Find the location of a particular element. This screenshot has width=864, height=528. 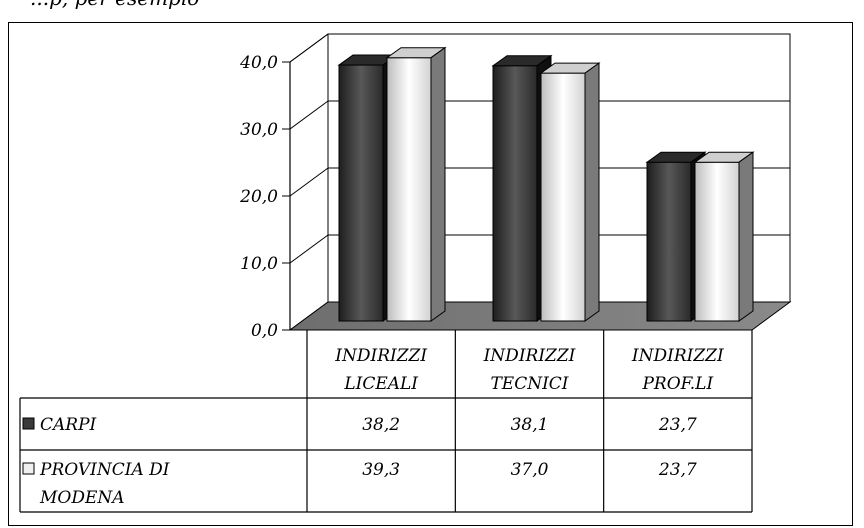

header-fragment: ...p, per esempio is located at coordinates (114, 5).